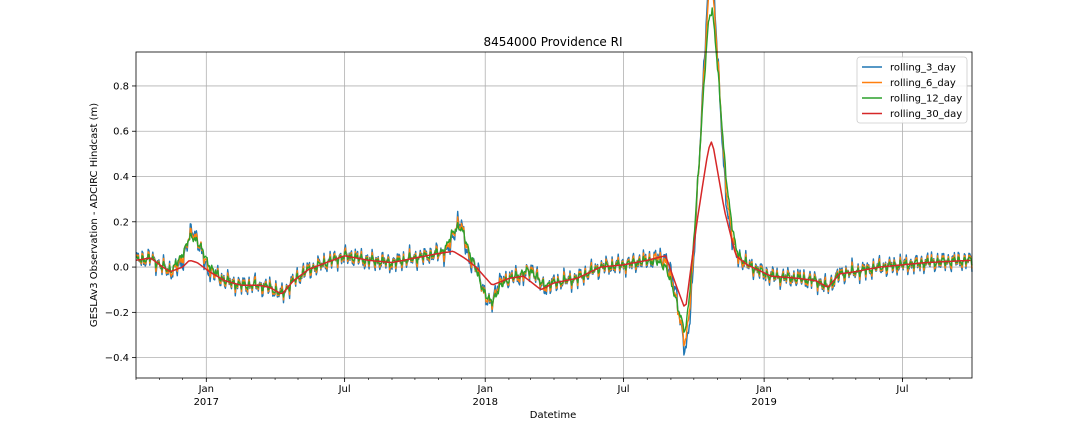 The width and height of the screenshot is (1080, 432). Describe the element at coordinates (121, 132) in the screenshot. I see `y-tick-label: 0.6` at that location.